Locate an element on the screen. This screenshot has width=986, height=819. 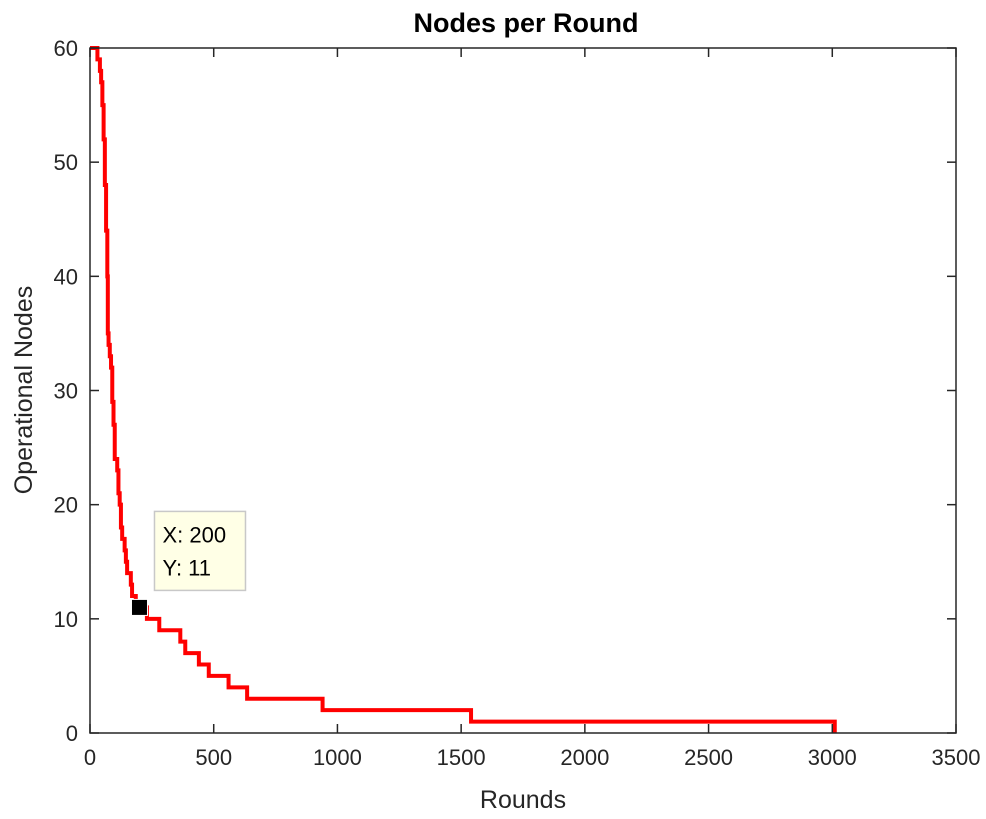
annotation-layer: X: 200 Y: 11 is located at coordinates (188, 563).